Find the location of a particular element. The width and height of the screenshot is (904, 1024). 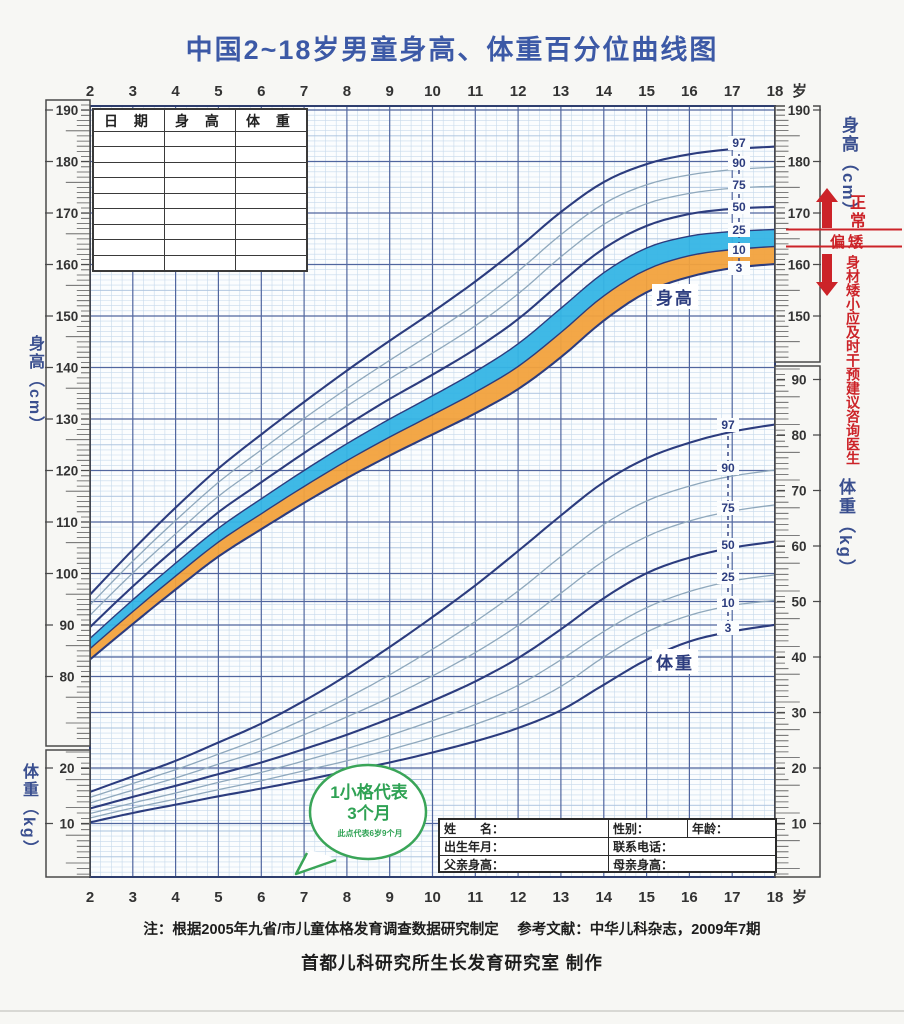

age-tick-top: 14 is located at coordinates (603, 91).